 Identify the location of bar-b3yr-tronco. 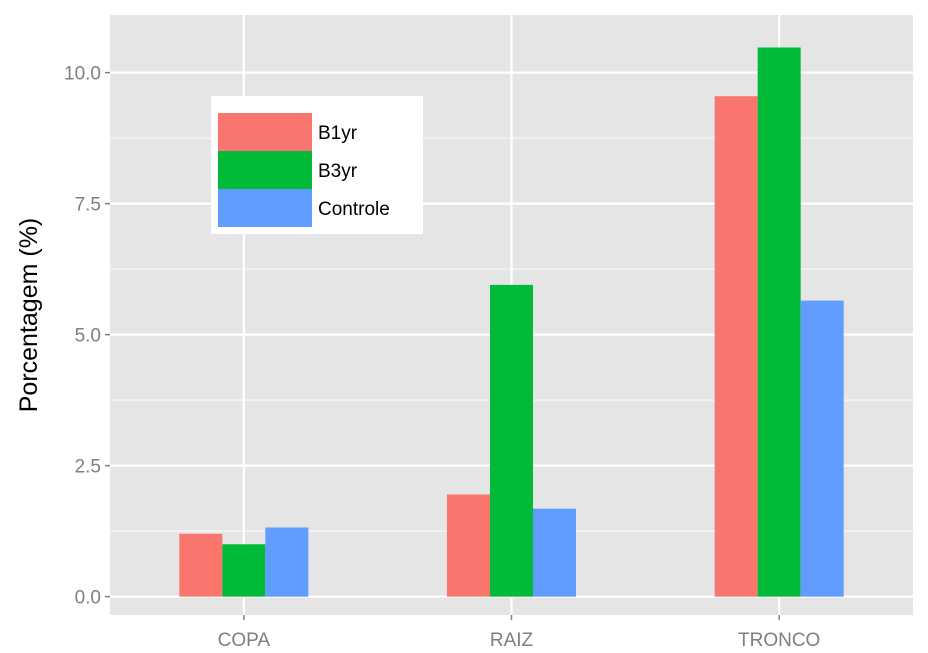
(779, 322).